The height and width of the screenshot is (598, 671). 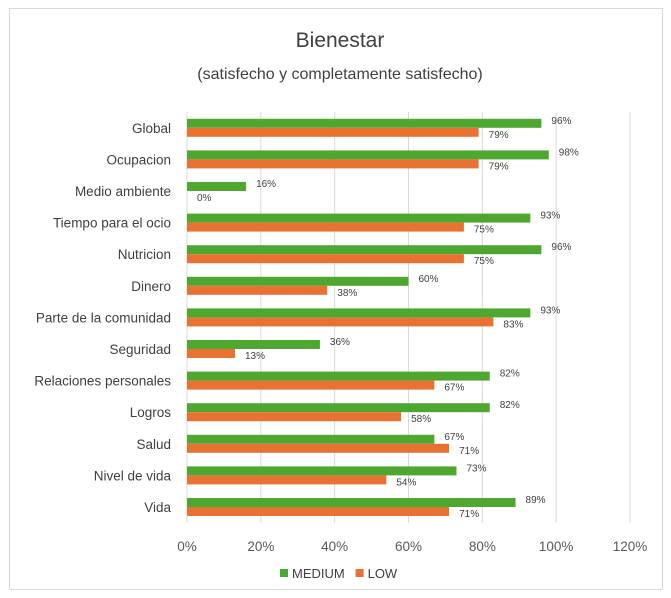 I want to click on category-label: Salud, so click(x=153, y=444).